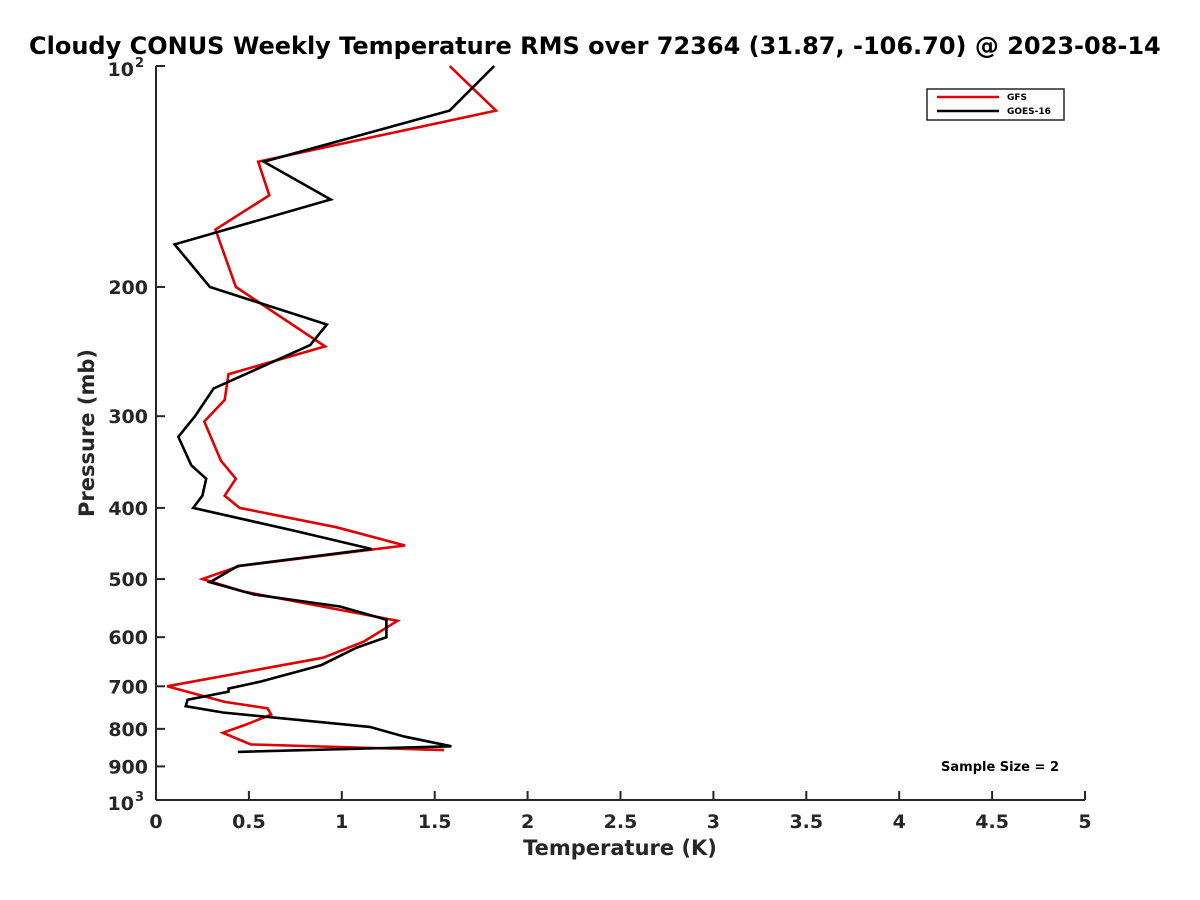 The image size is (1200, 900). Describe the element at coordinates (621, 822) in the screenshot. I see `x-tick-label: 2.5` at that location.